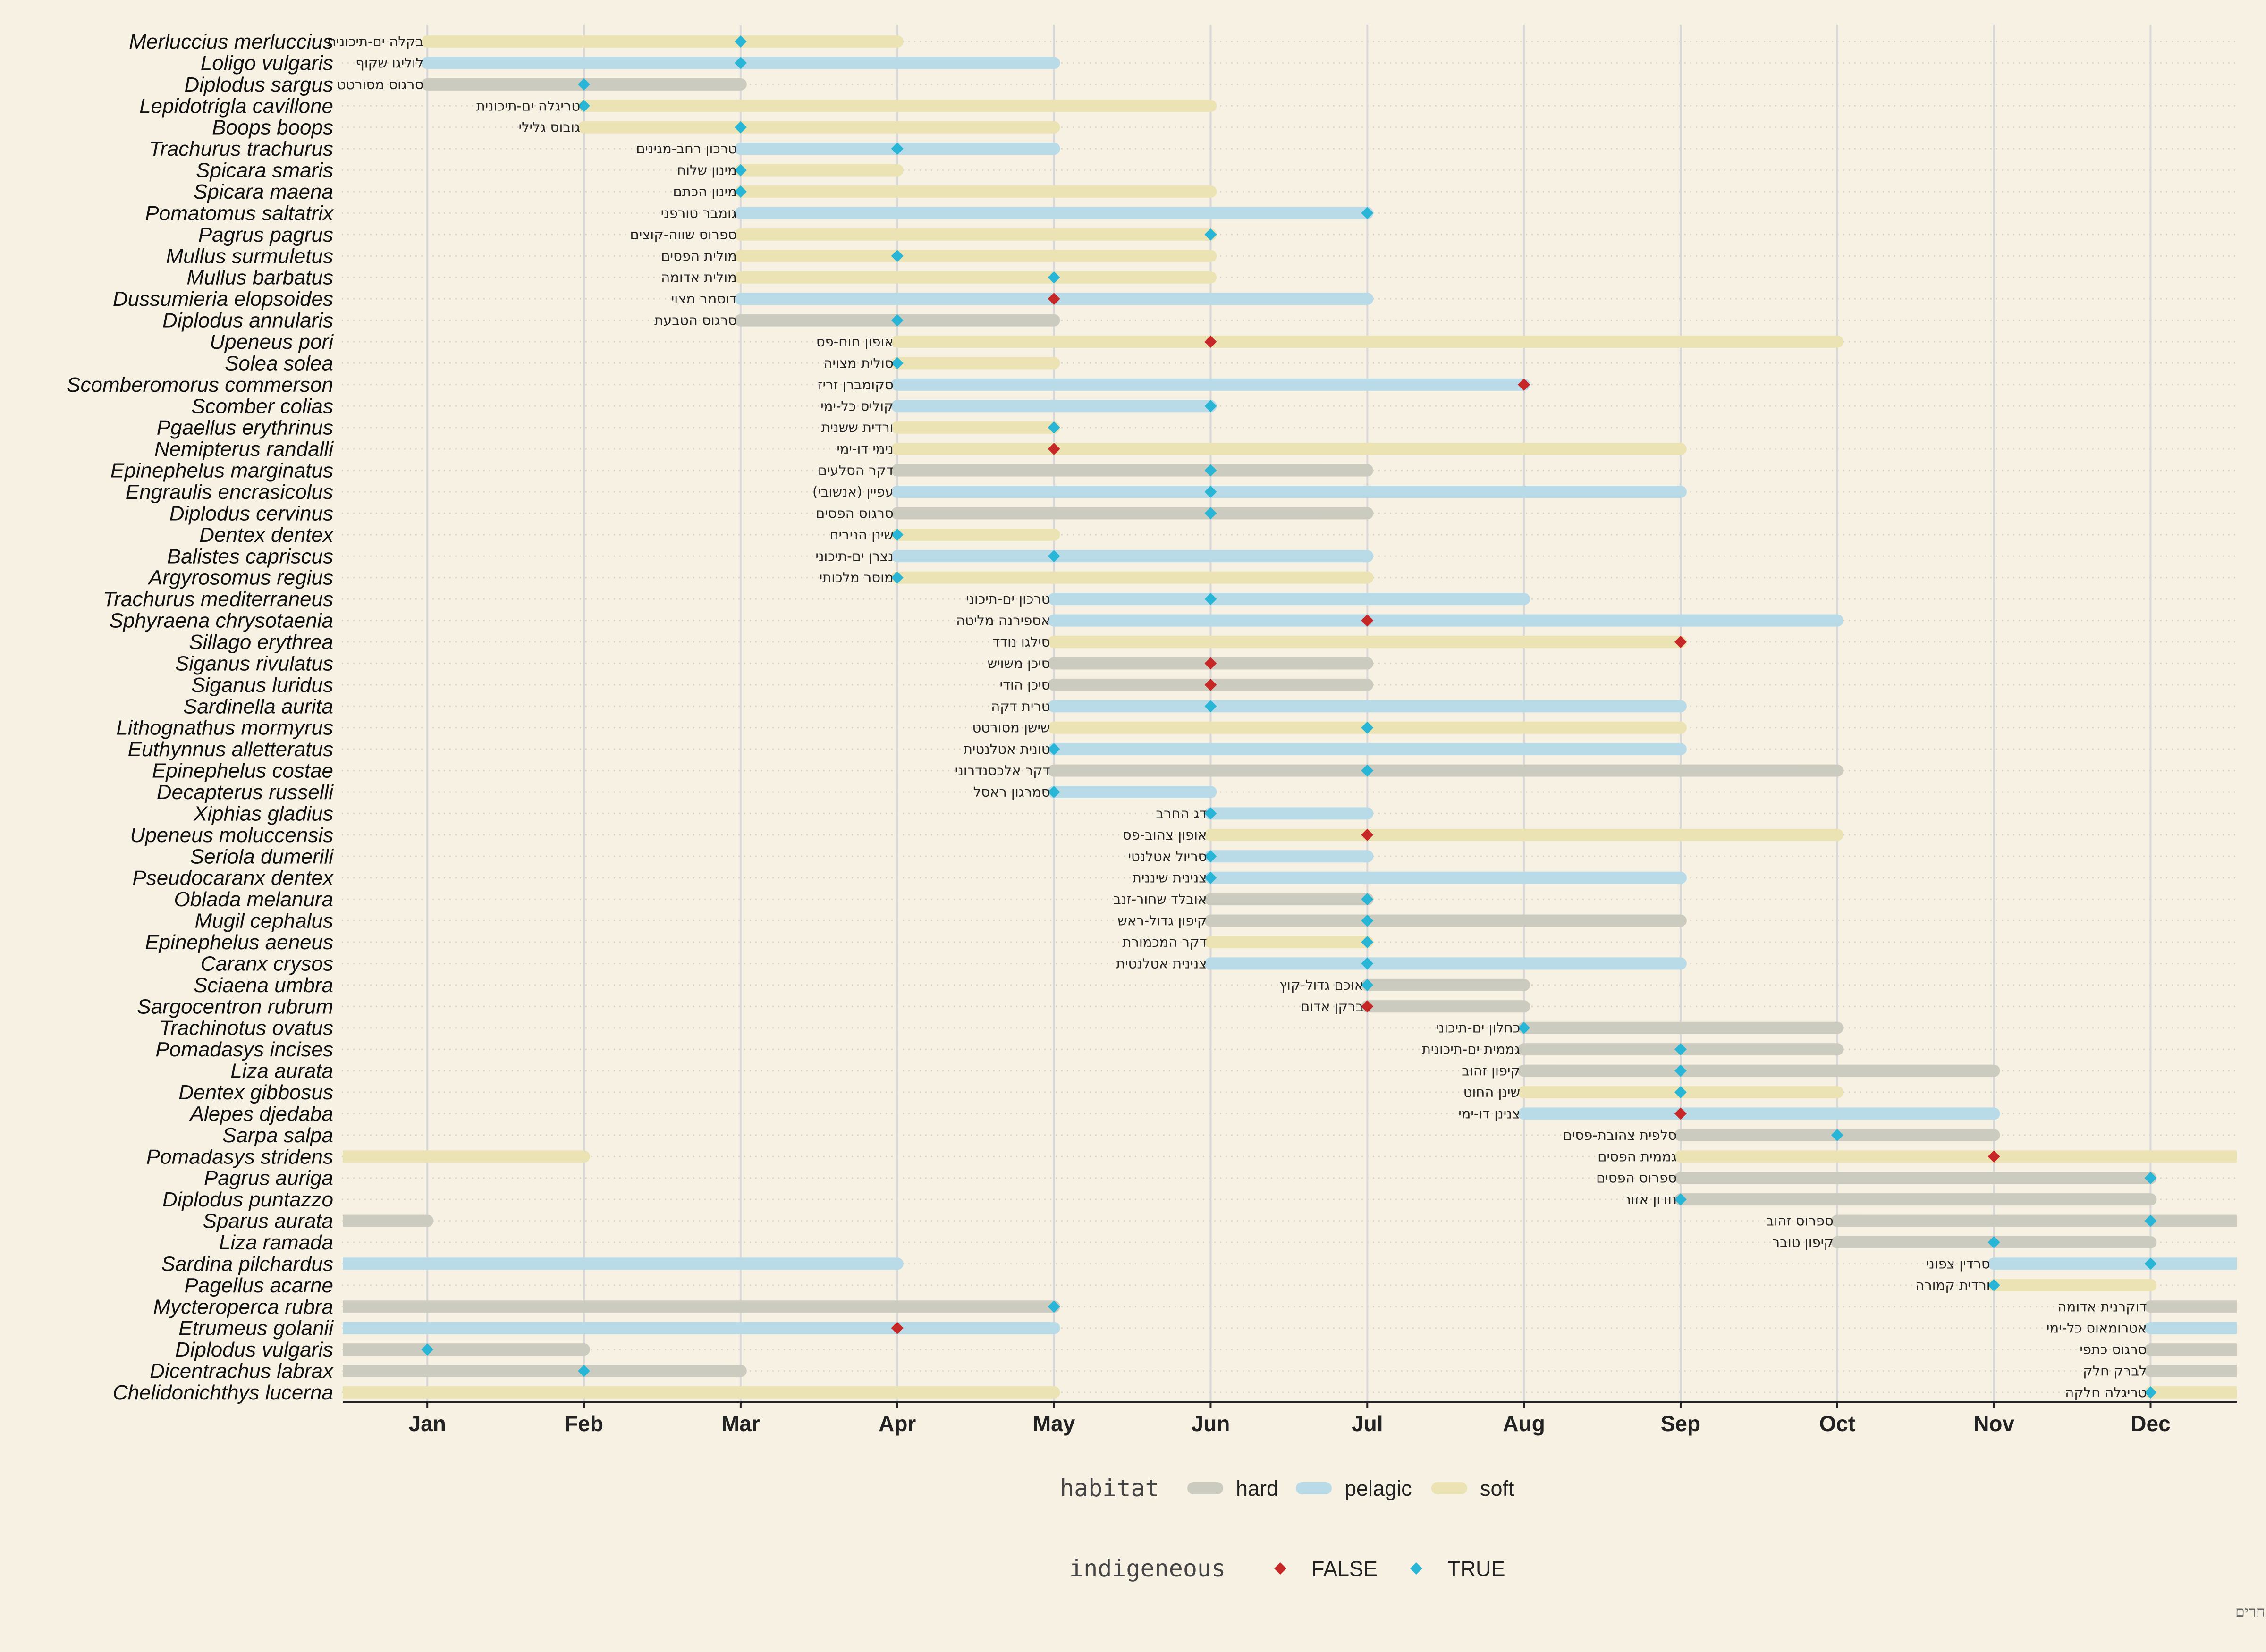  I want to click on species-label: Lepidotrigla cavillone, so click(236, 106).